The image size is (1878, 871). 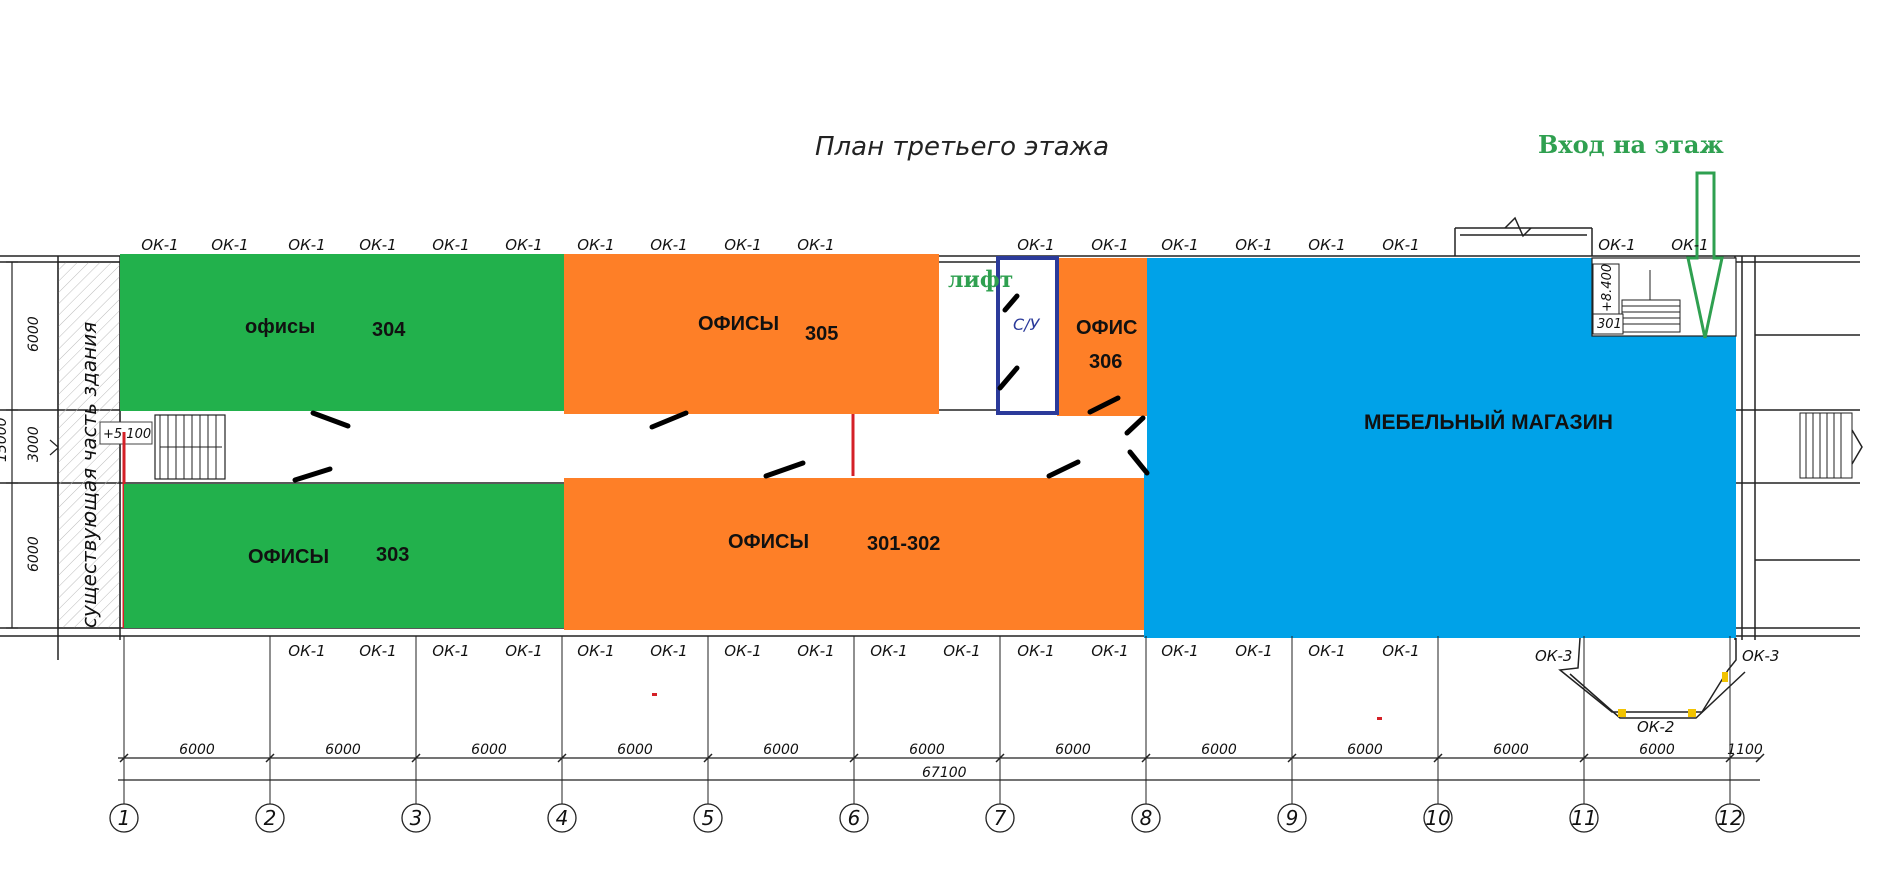 I want to click on window-bottom-13: ОК-1, so click(x=1179, y=651).